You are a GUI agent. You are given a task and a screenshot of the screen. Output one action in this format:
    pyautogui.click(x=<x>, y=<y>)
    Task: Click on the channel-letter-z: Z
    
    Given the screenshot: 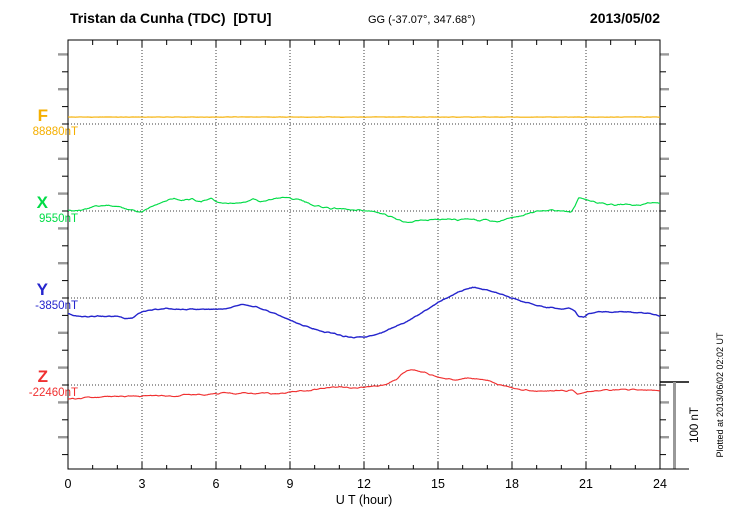 What is the action you would take?
    pyautogui.click(x=42, y=376)
    